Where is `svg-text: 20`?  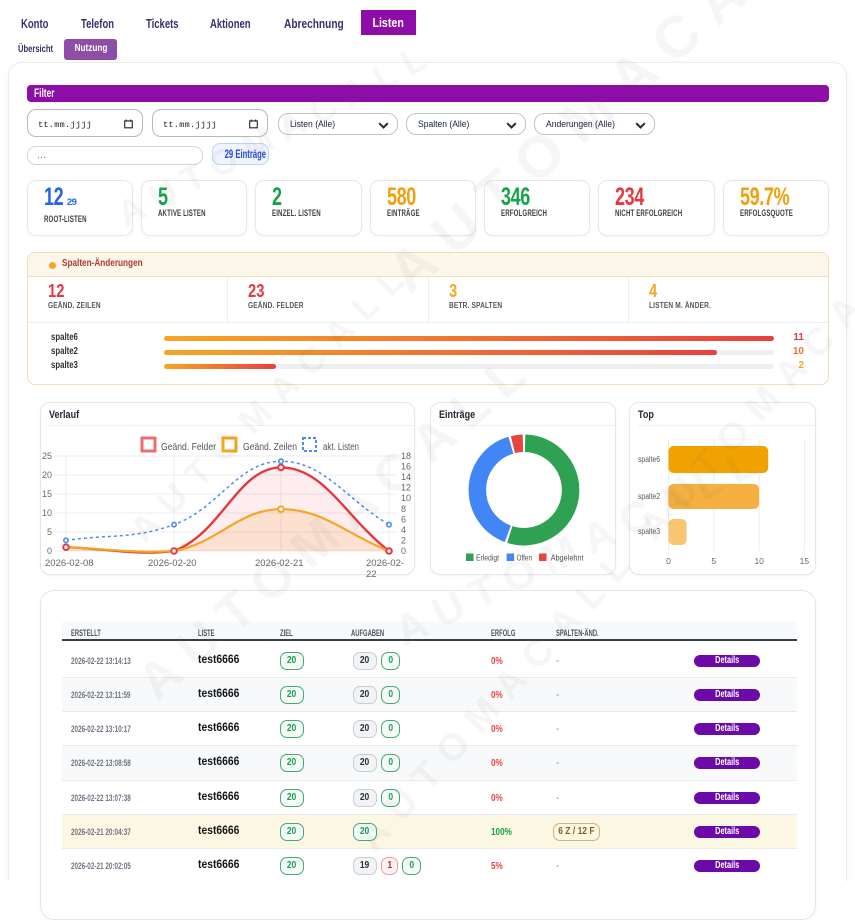
svg-text: 20 is located at coordinates (47, 475).